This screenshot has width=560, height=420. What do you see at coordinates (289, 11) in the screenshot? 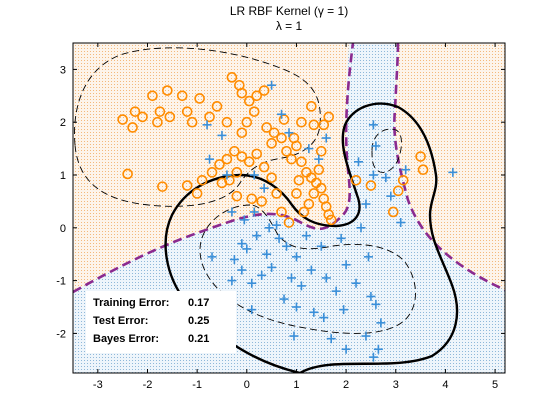
I see `chart-title: LR RBF Kernel (γ = 1)` at bounding box center [289, 11].